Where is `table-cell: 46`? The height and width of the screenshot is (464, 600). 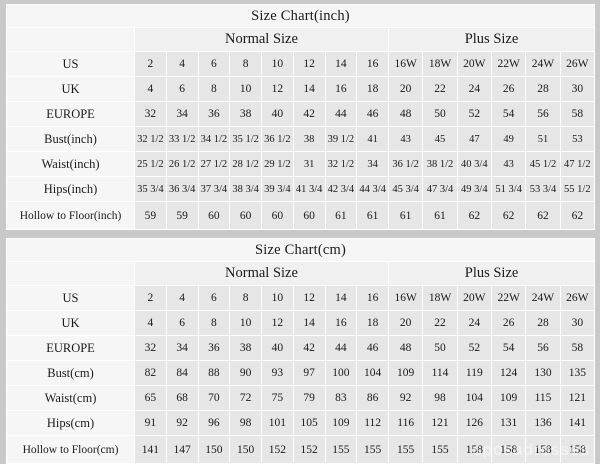 table-cell: 46 is located at coordinates (372, 348).